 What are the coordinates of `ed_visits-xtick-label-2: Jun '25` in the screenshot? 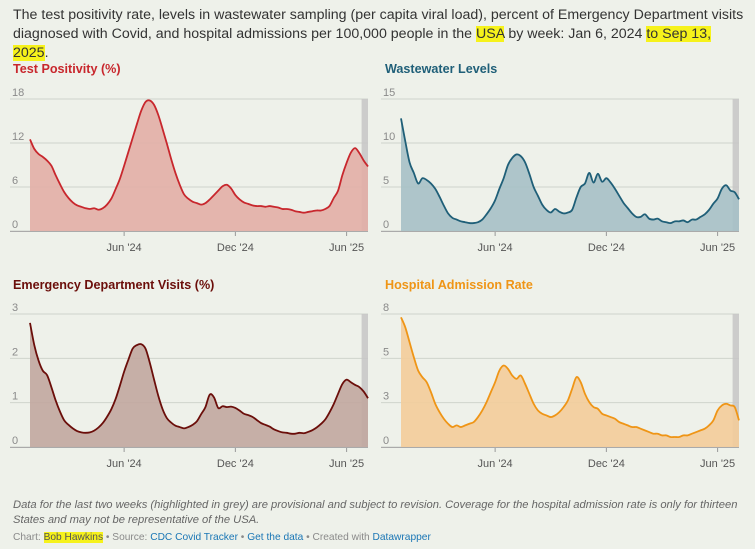 It's located at (346, 464).